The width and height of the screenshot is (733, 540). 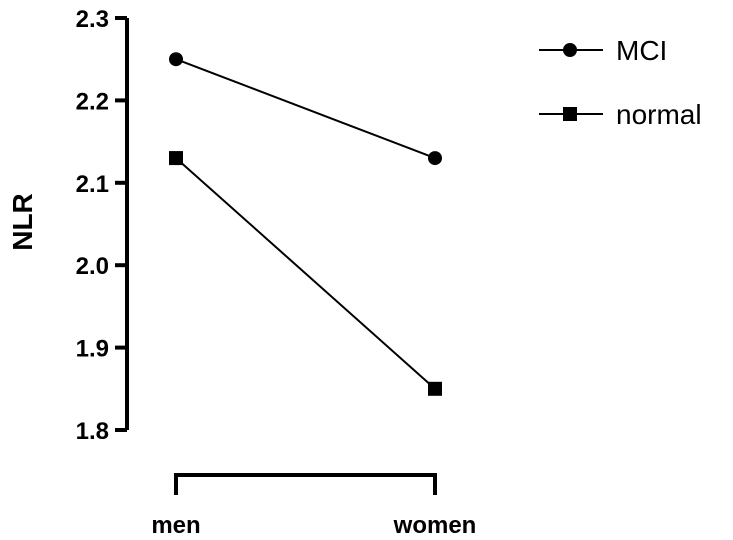 What do you see at coordinates (92, 184) in the screenshot?
I see `y-tick-label: 2.1` at bounding box center [92, 184].